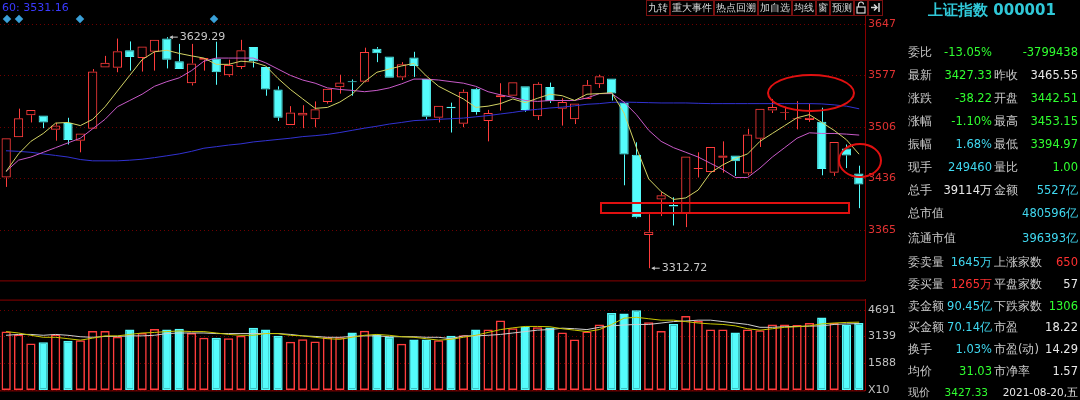 This screenshot has height=400, width=1080. I want to click on text: 3453.15, so click(1054, 121).